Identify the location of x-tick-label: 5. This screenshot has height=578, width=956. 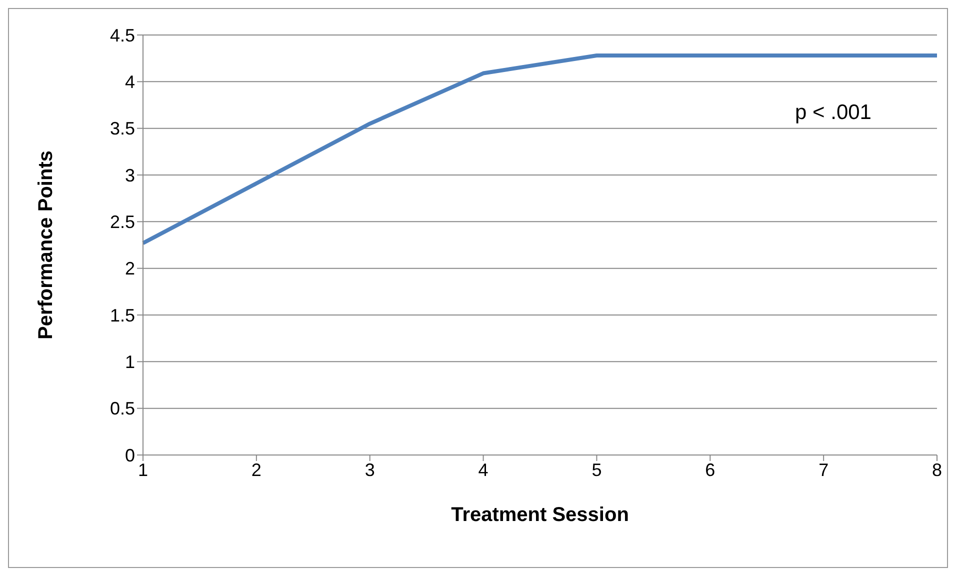
(597, 470).